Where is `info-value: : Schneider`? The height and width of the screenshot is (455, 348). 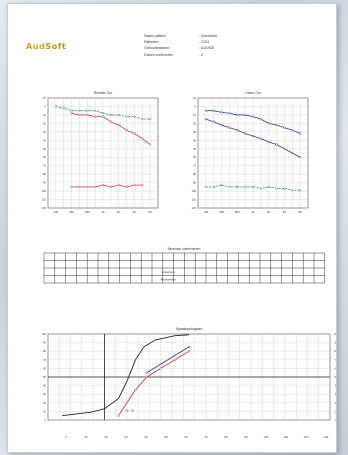
info-value: : Schneider is located at coordinates (208, 36).